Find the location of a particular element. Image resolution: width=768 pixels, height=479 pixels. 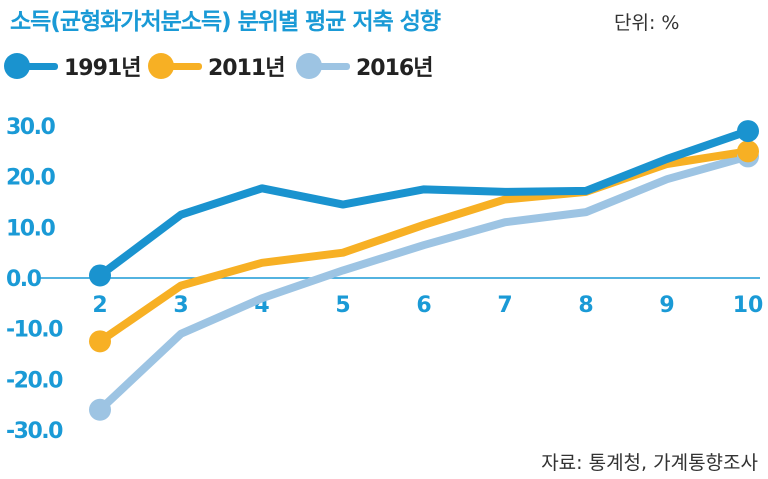

chart-title: 소득(균형화가처분소득) 분위별 평균 저축 성향 is located at coordinates (225, 22).